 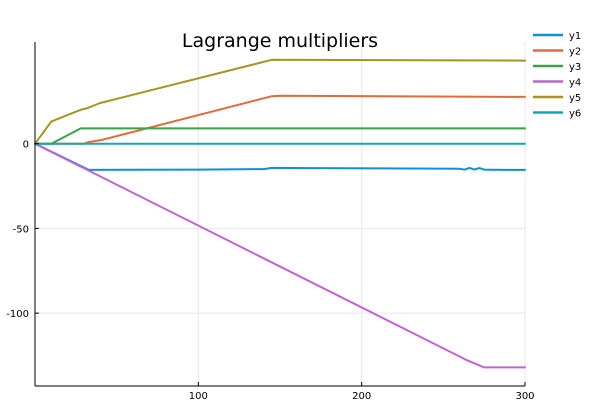 What do you see at coordinates (280, 156) in the screenshot?
I see `series-line-y1` at bounding box center [280, 156].